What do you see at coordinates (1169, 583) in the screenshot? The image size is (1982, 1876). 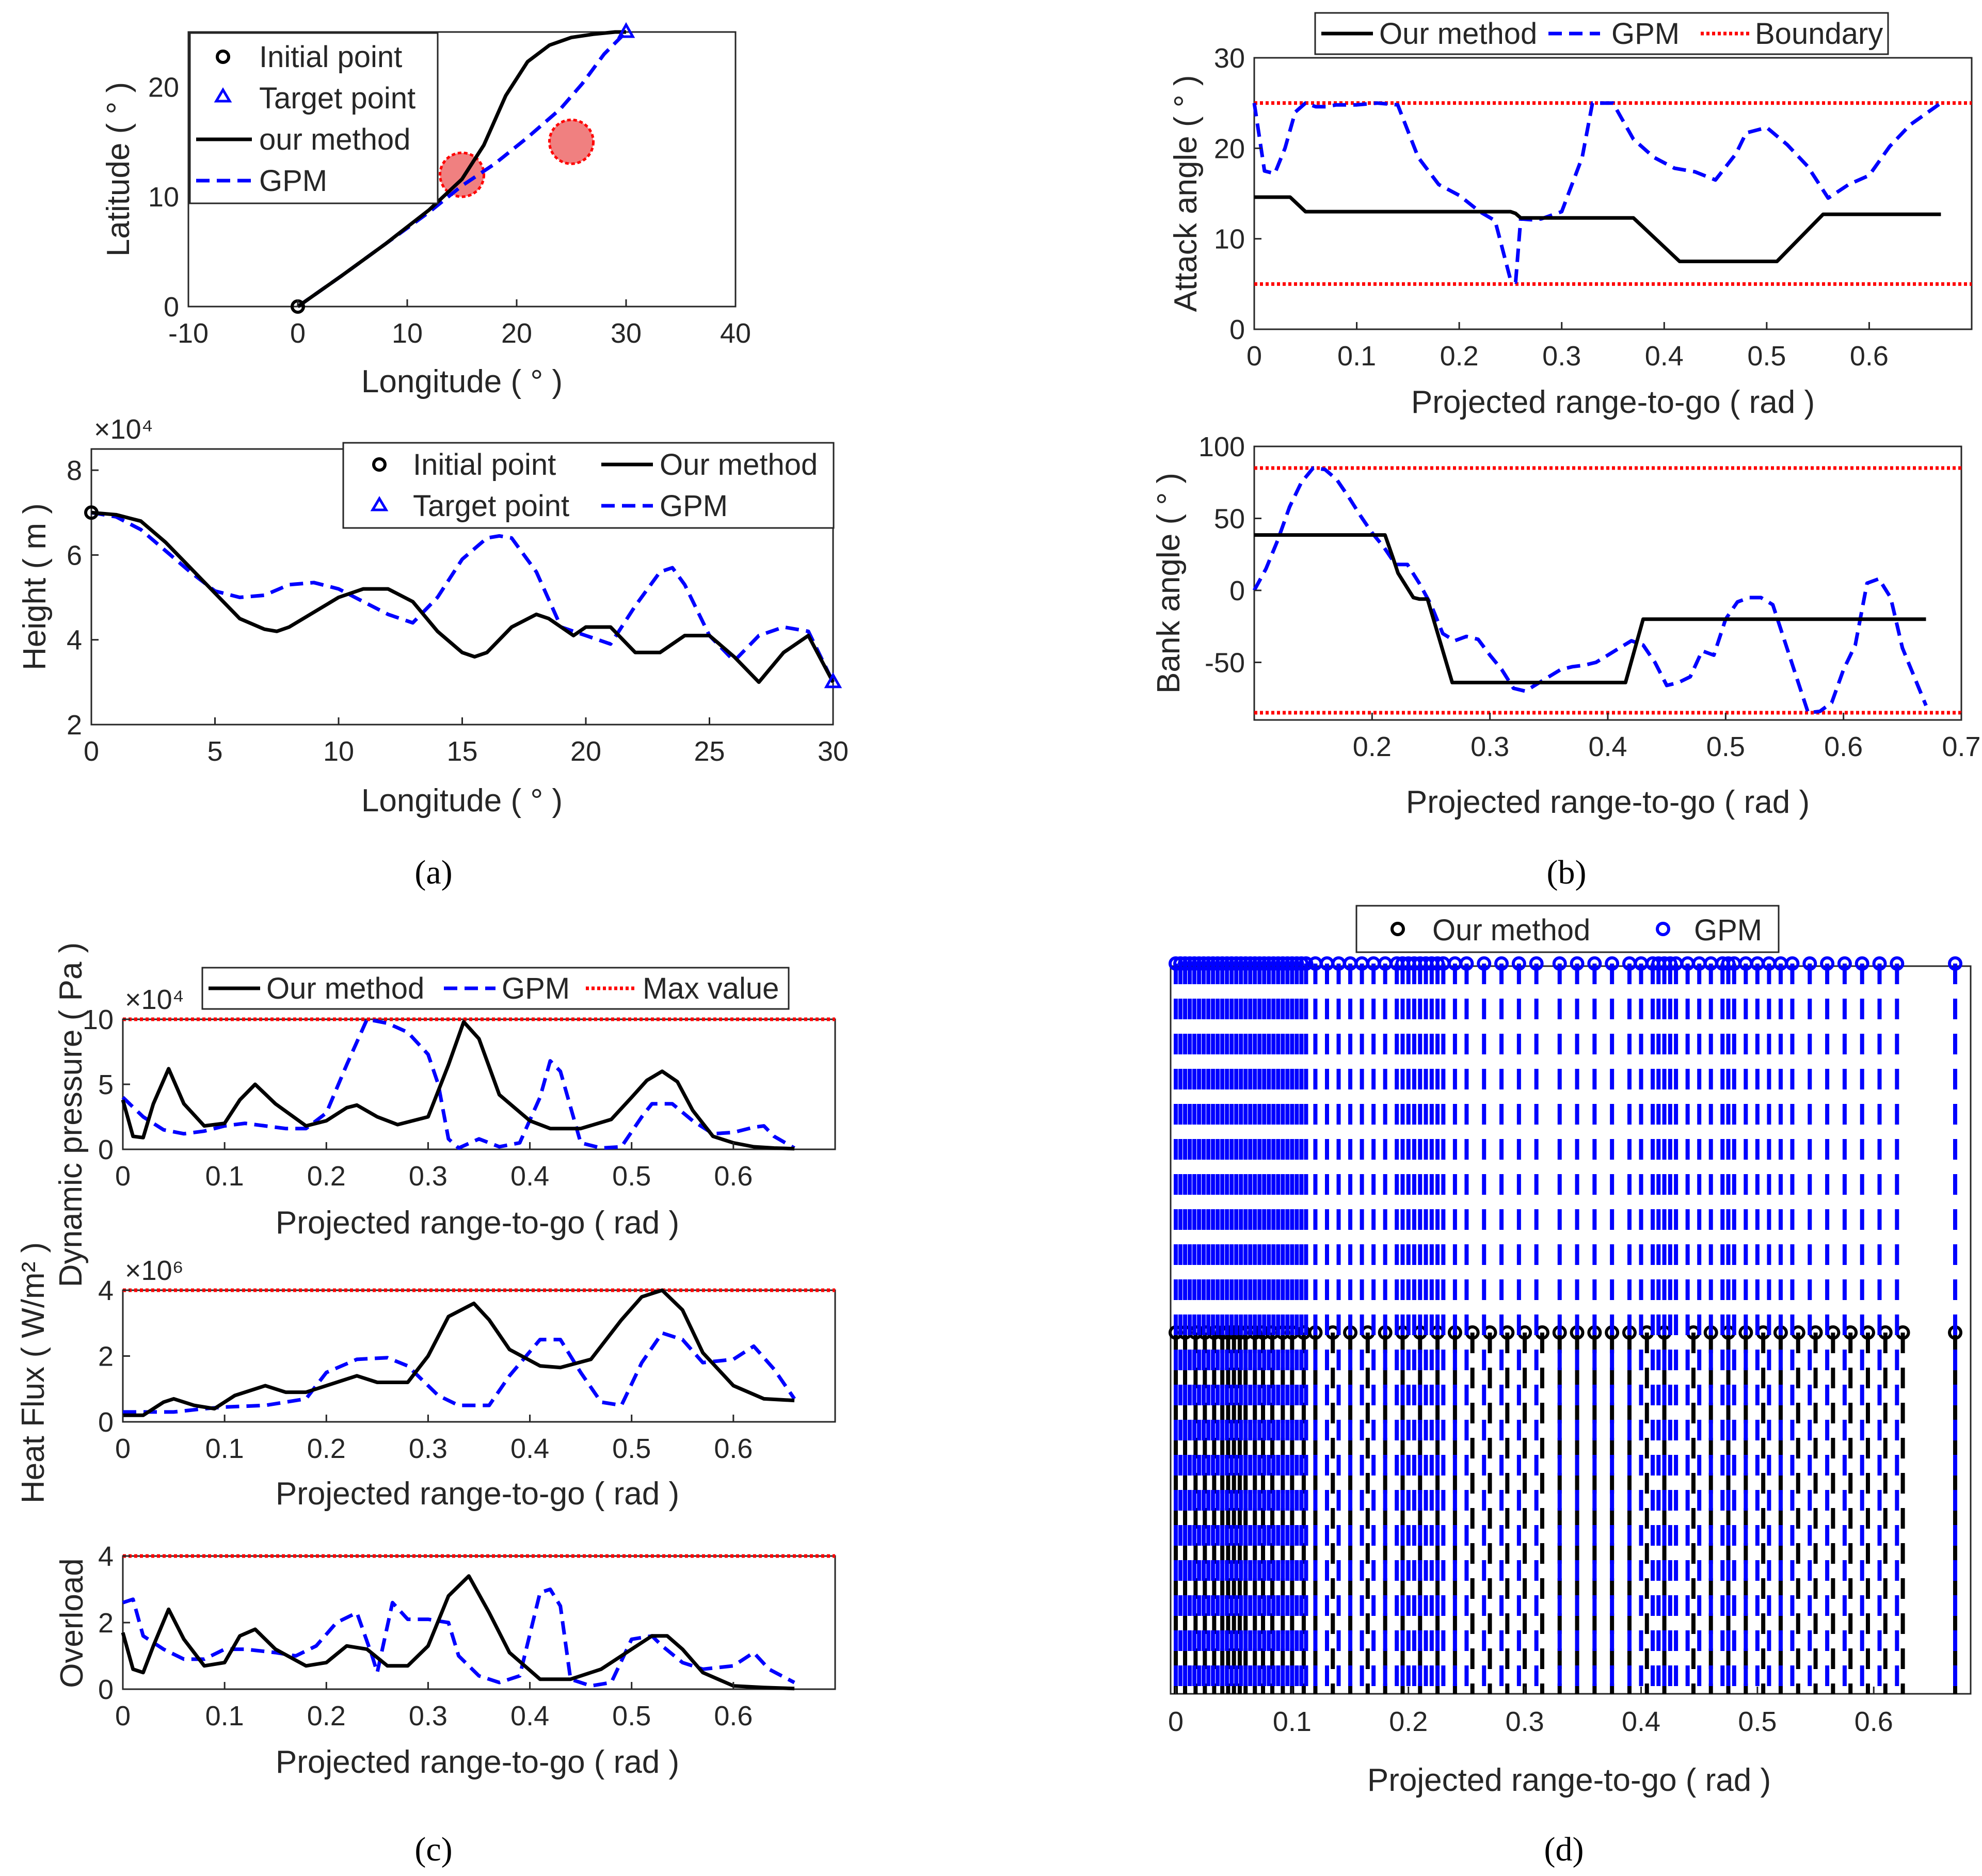 I see `y-axis-label: Bank angle ( ° )` at bounding box center [1169, 583].